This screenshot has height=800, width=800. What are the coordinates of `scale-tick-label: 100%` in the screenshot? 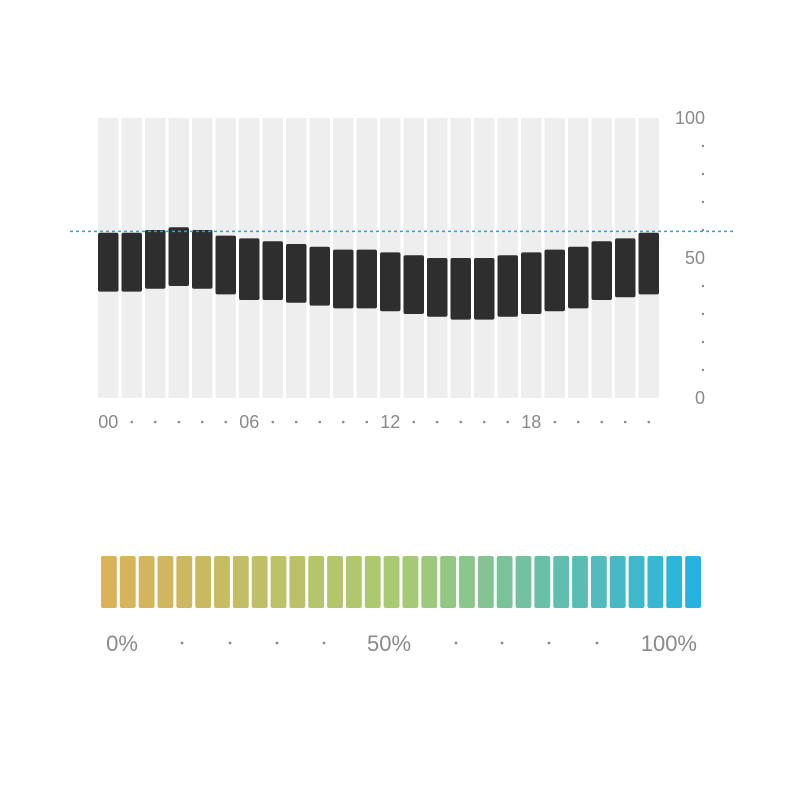 It's located at (669, 643).